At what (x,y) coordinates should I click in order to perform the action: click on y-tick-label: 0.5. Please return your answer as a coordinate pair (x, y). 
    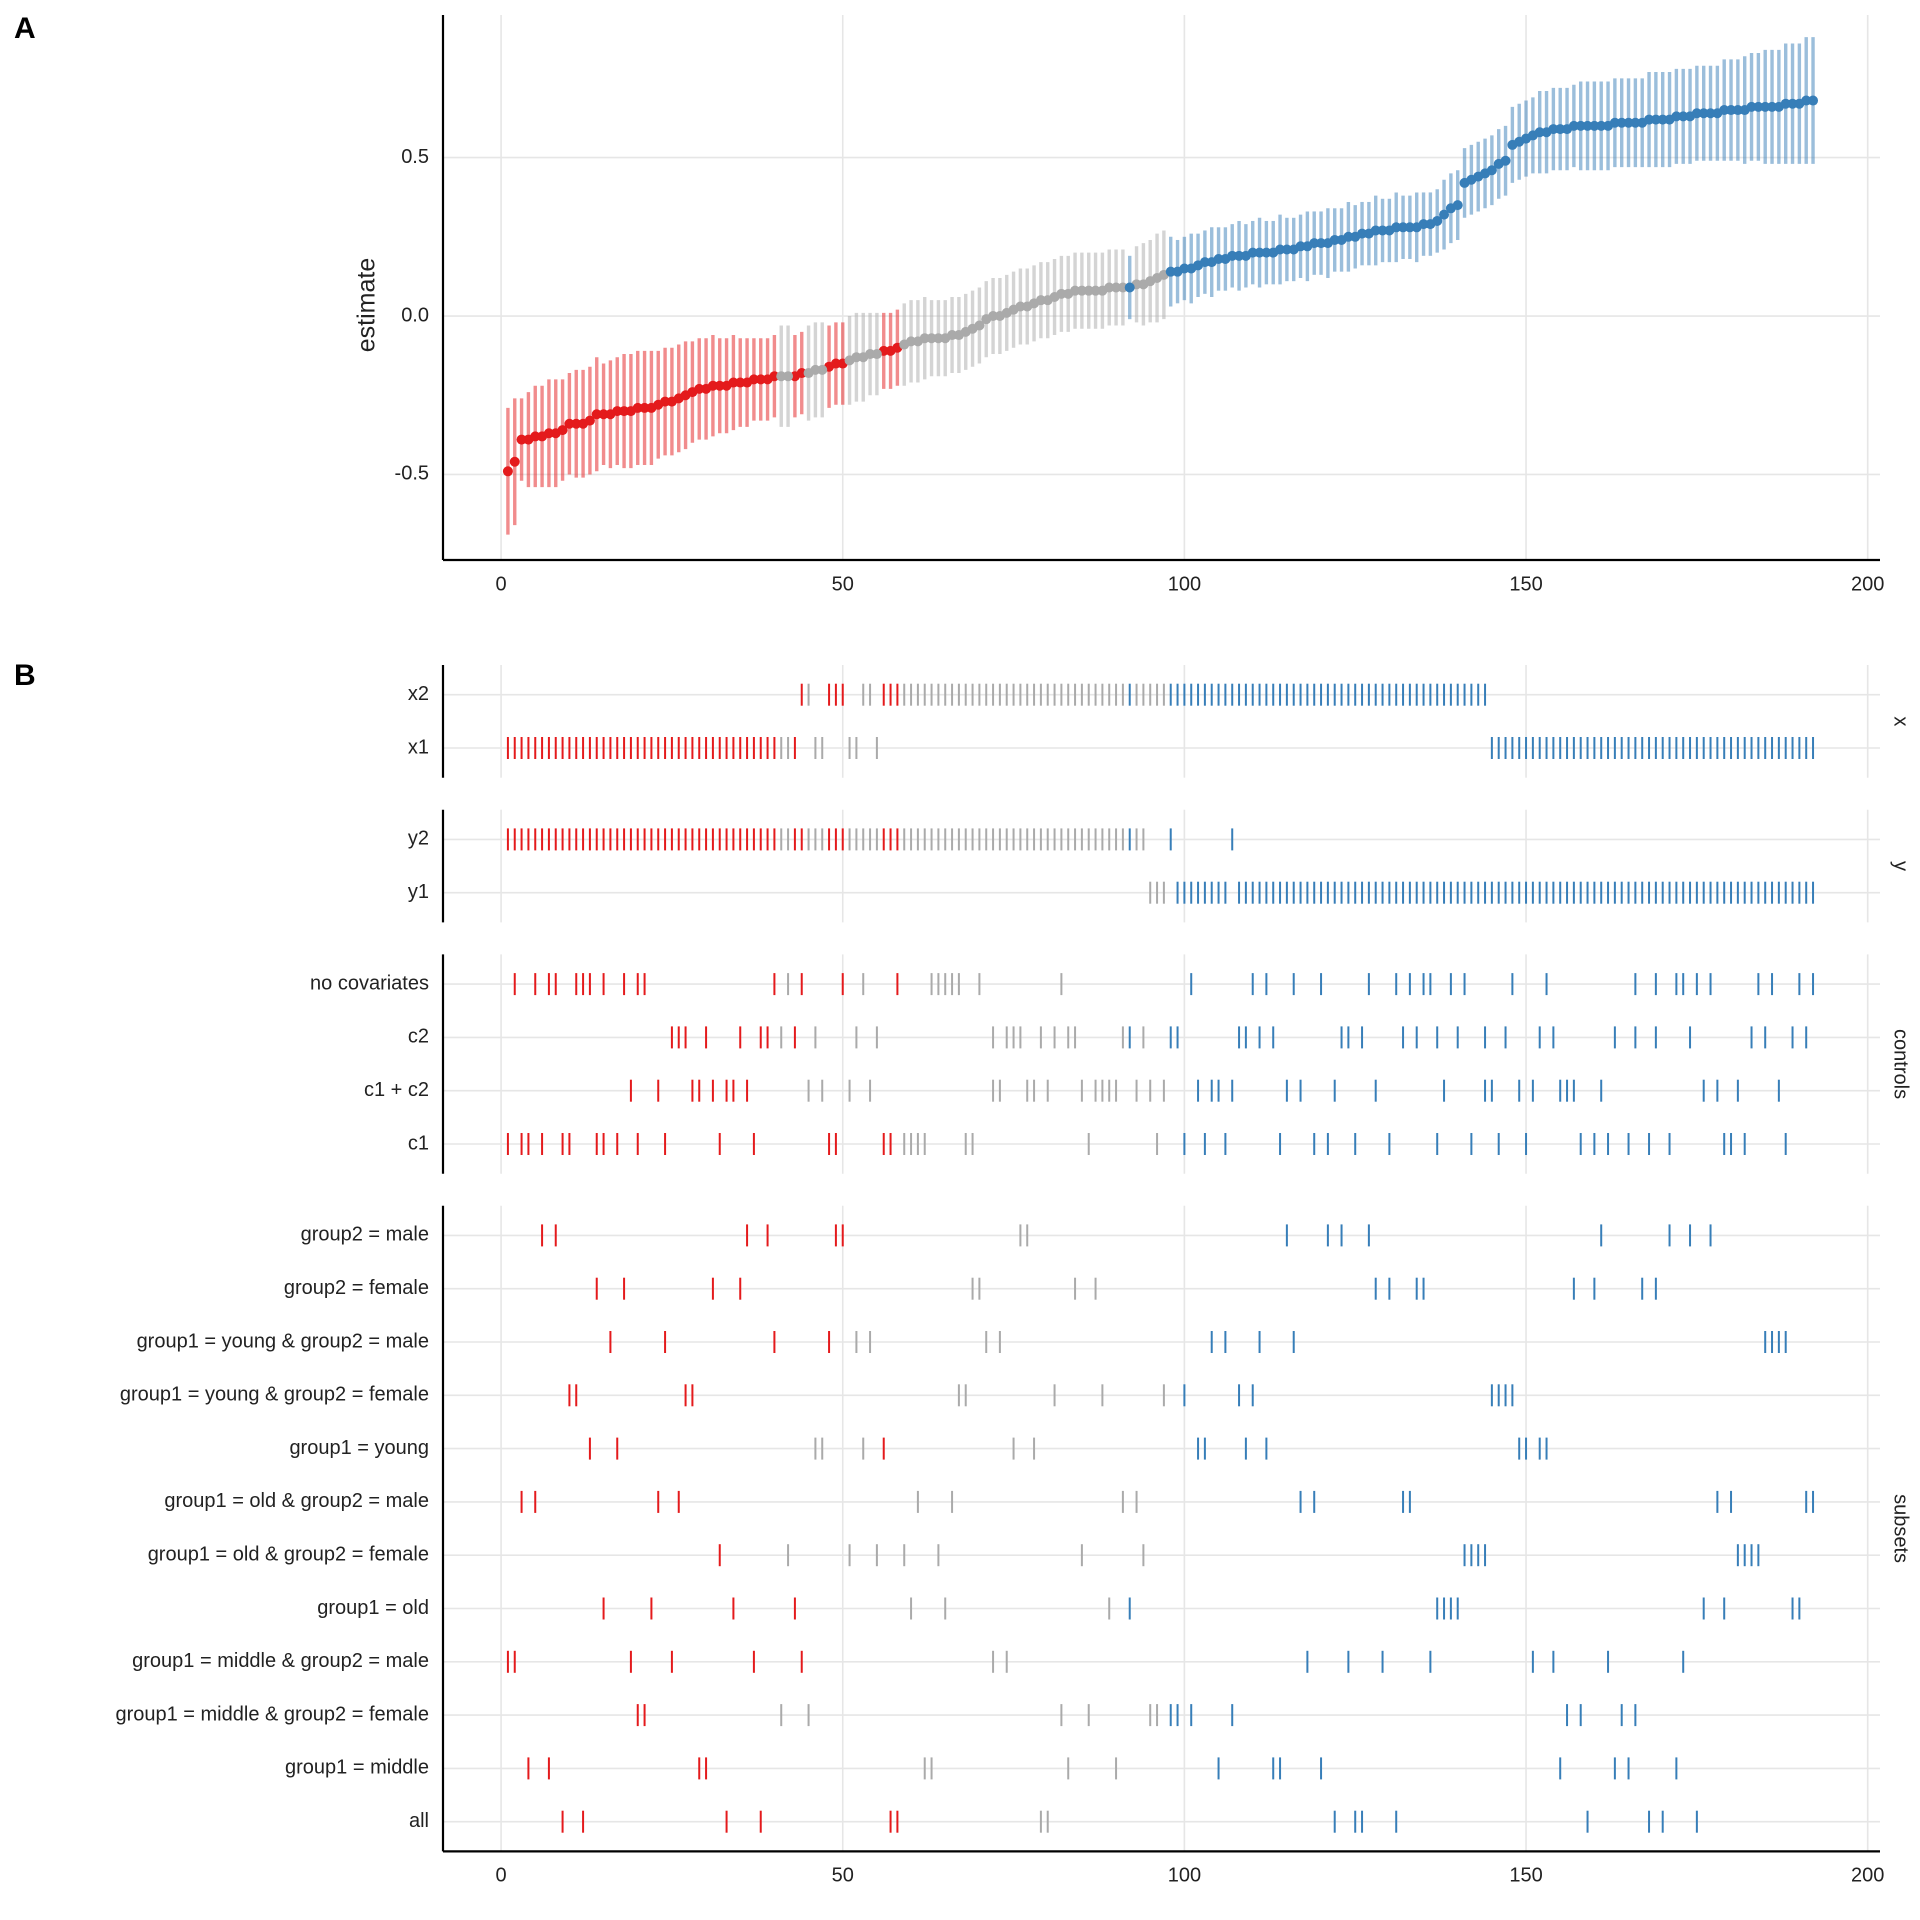
    Looking at the image, I should click on (415, 157).